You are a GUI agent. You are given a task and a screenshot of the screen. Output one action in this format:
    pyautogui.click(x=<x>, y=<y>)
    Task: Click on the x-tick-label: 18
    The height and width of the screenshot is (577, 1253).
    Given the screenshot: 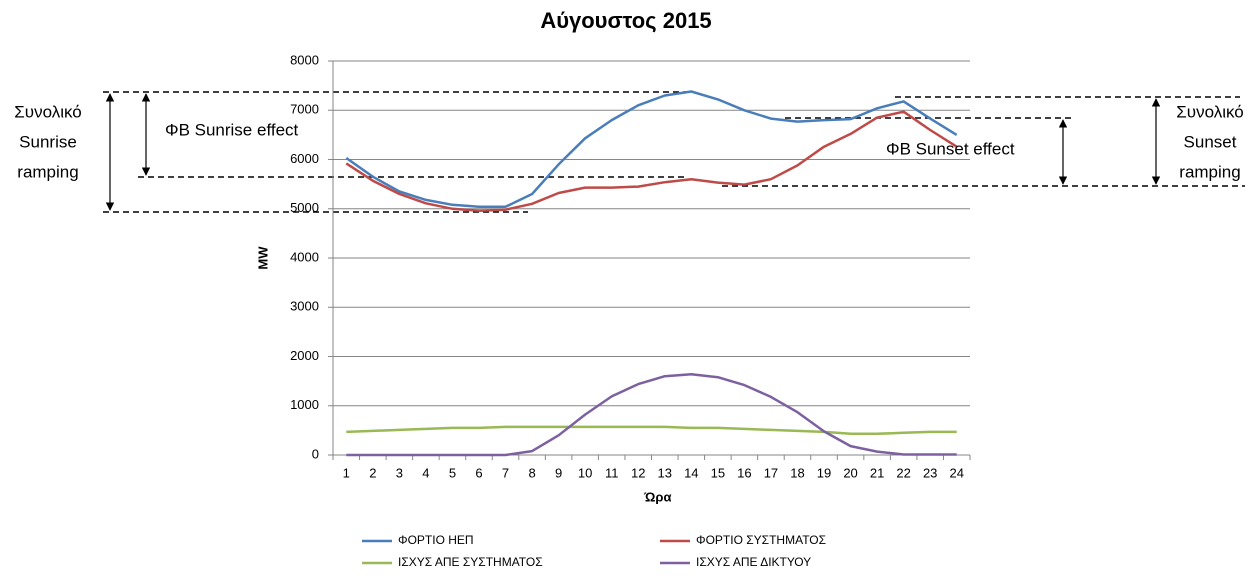 What is the action you would take?
    pyautogui.click(x=797, y=472)
    